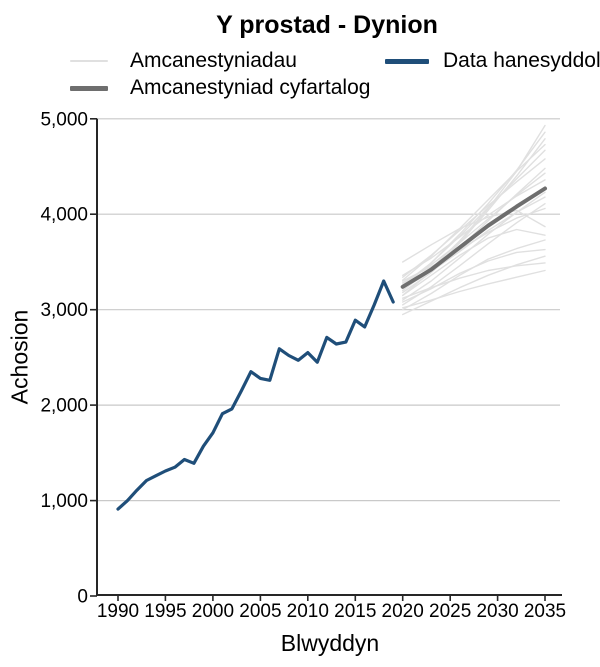  What do you see at coordinates (521, 60) in the screenshot?
I see `legend-label-historical: Data hanesyddol` at bounding box center [521, 60].